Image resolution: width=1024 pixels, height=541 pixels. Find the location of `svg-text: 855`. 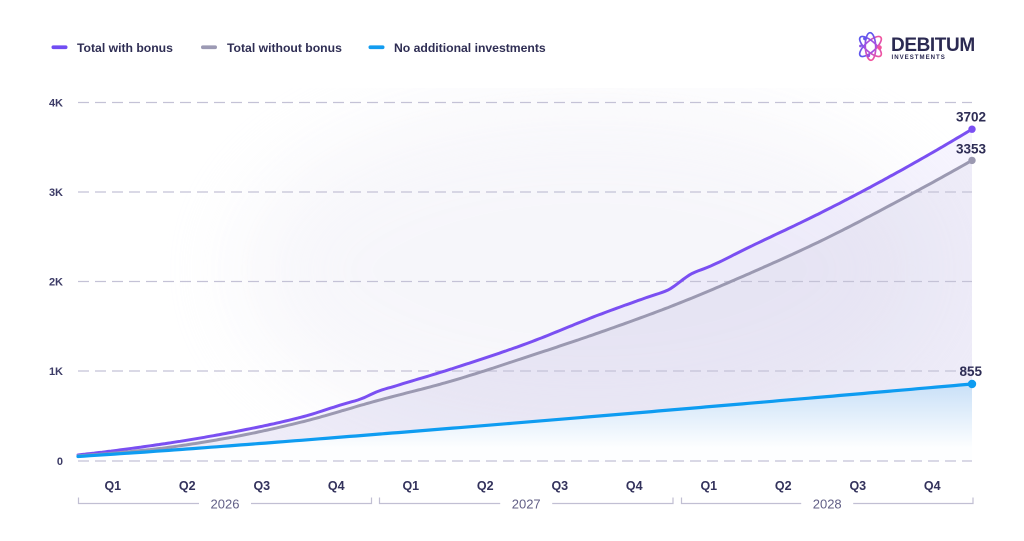

svg-text: 855 is located at coordinates (970, 371).